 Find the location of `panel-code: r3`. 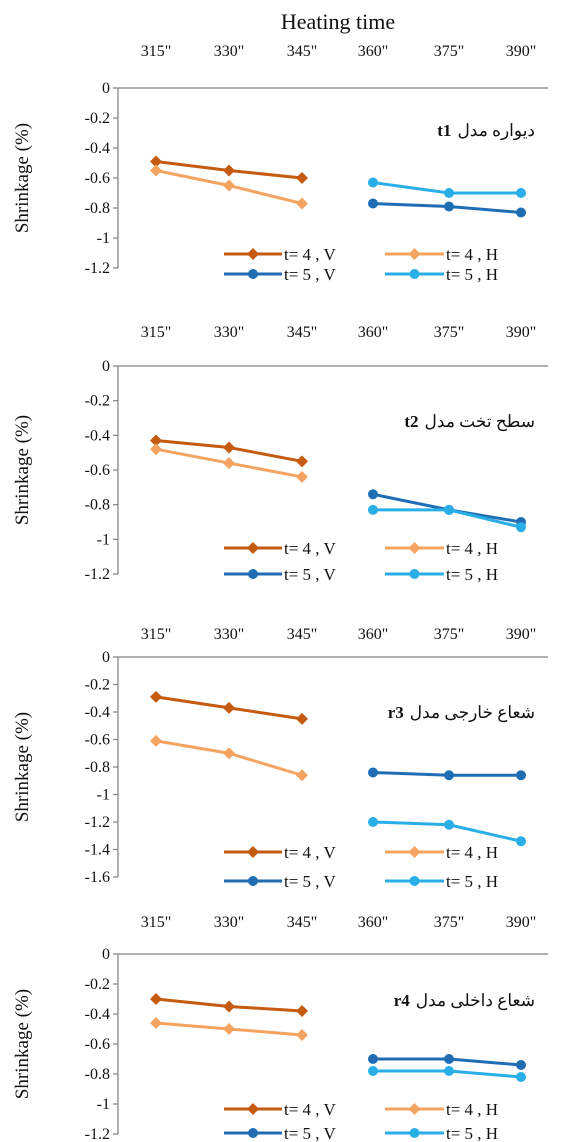

panel-code: r3 is located at coordinates (396, 712).